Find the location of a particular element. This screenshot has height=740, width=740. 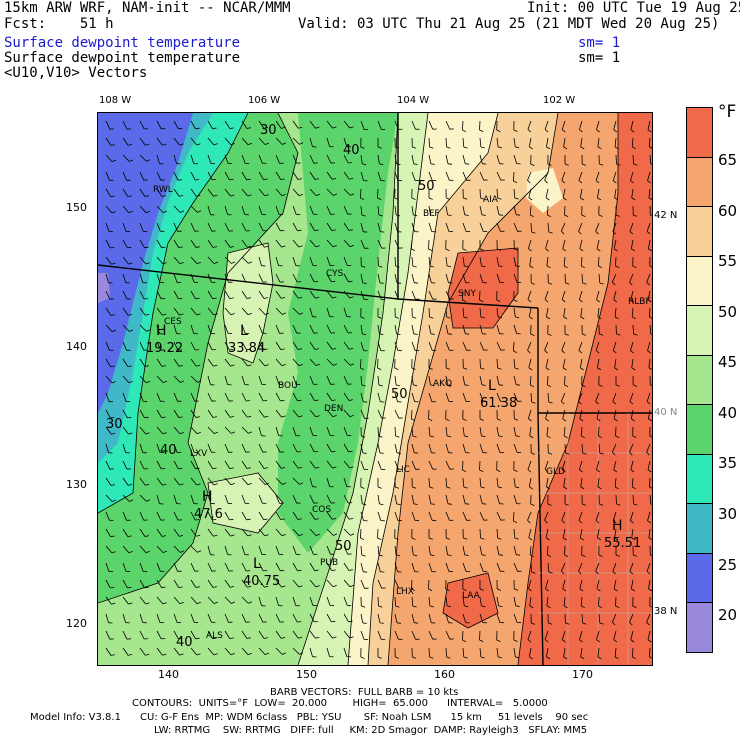

extremum-letter: L is located at coordinates (257, 564).